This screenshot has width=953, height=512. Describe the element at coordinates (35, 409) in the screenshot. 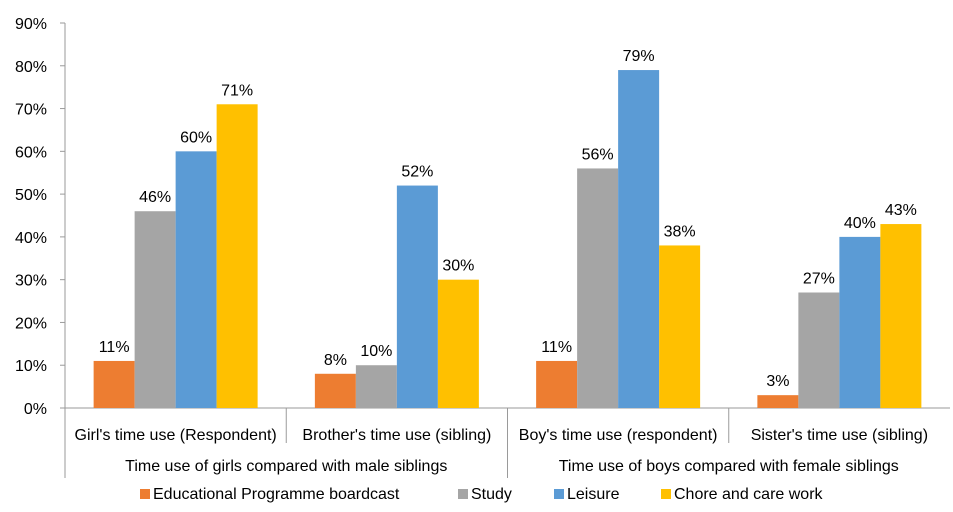

I see `y-tick-label: 0%` at that location.